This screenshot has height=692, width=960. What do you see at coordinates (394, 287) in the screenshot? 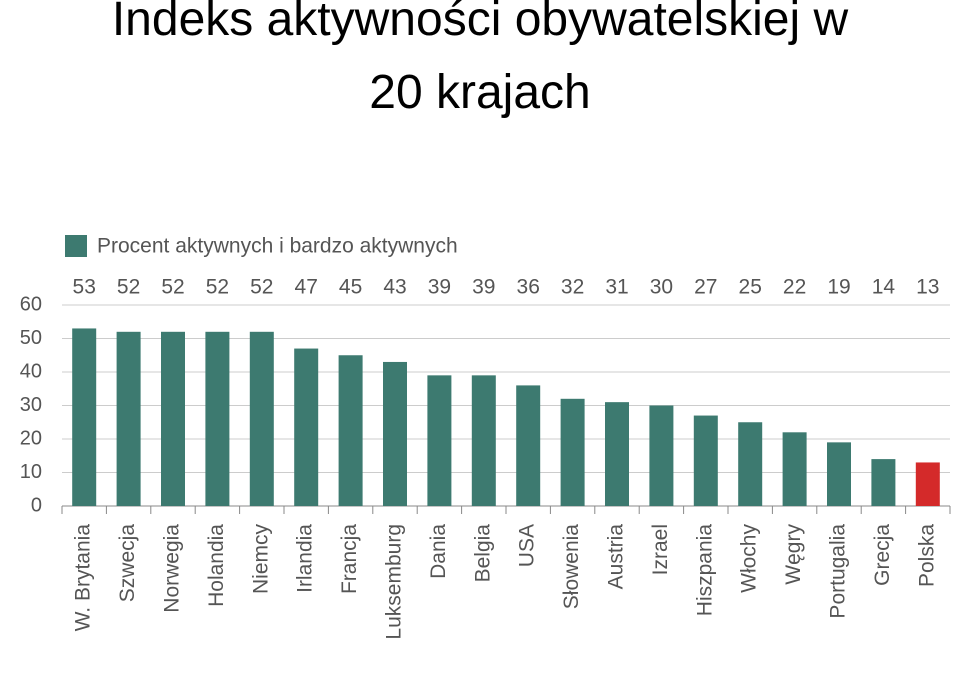
I see `value-label: 43` at bounding box center [394, 287].